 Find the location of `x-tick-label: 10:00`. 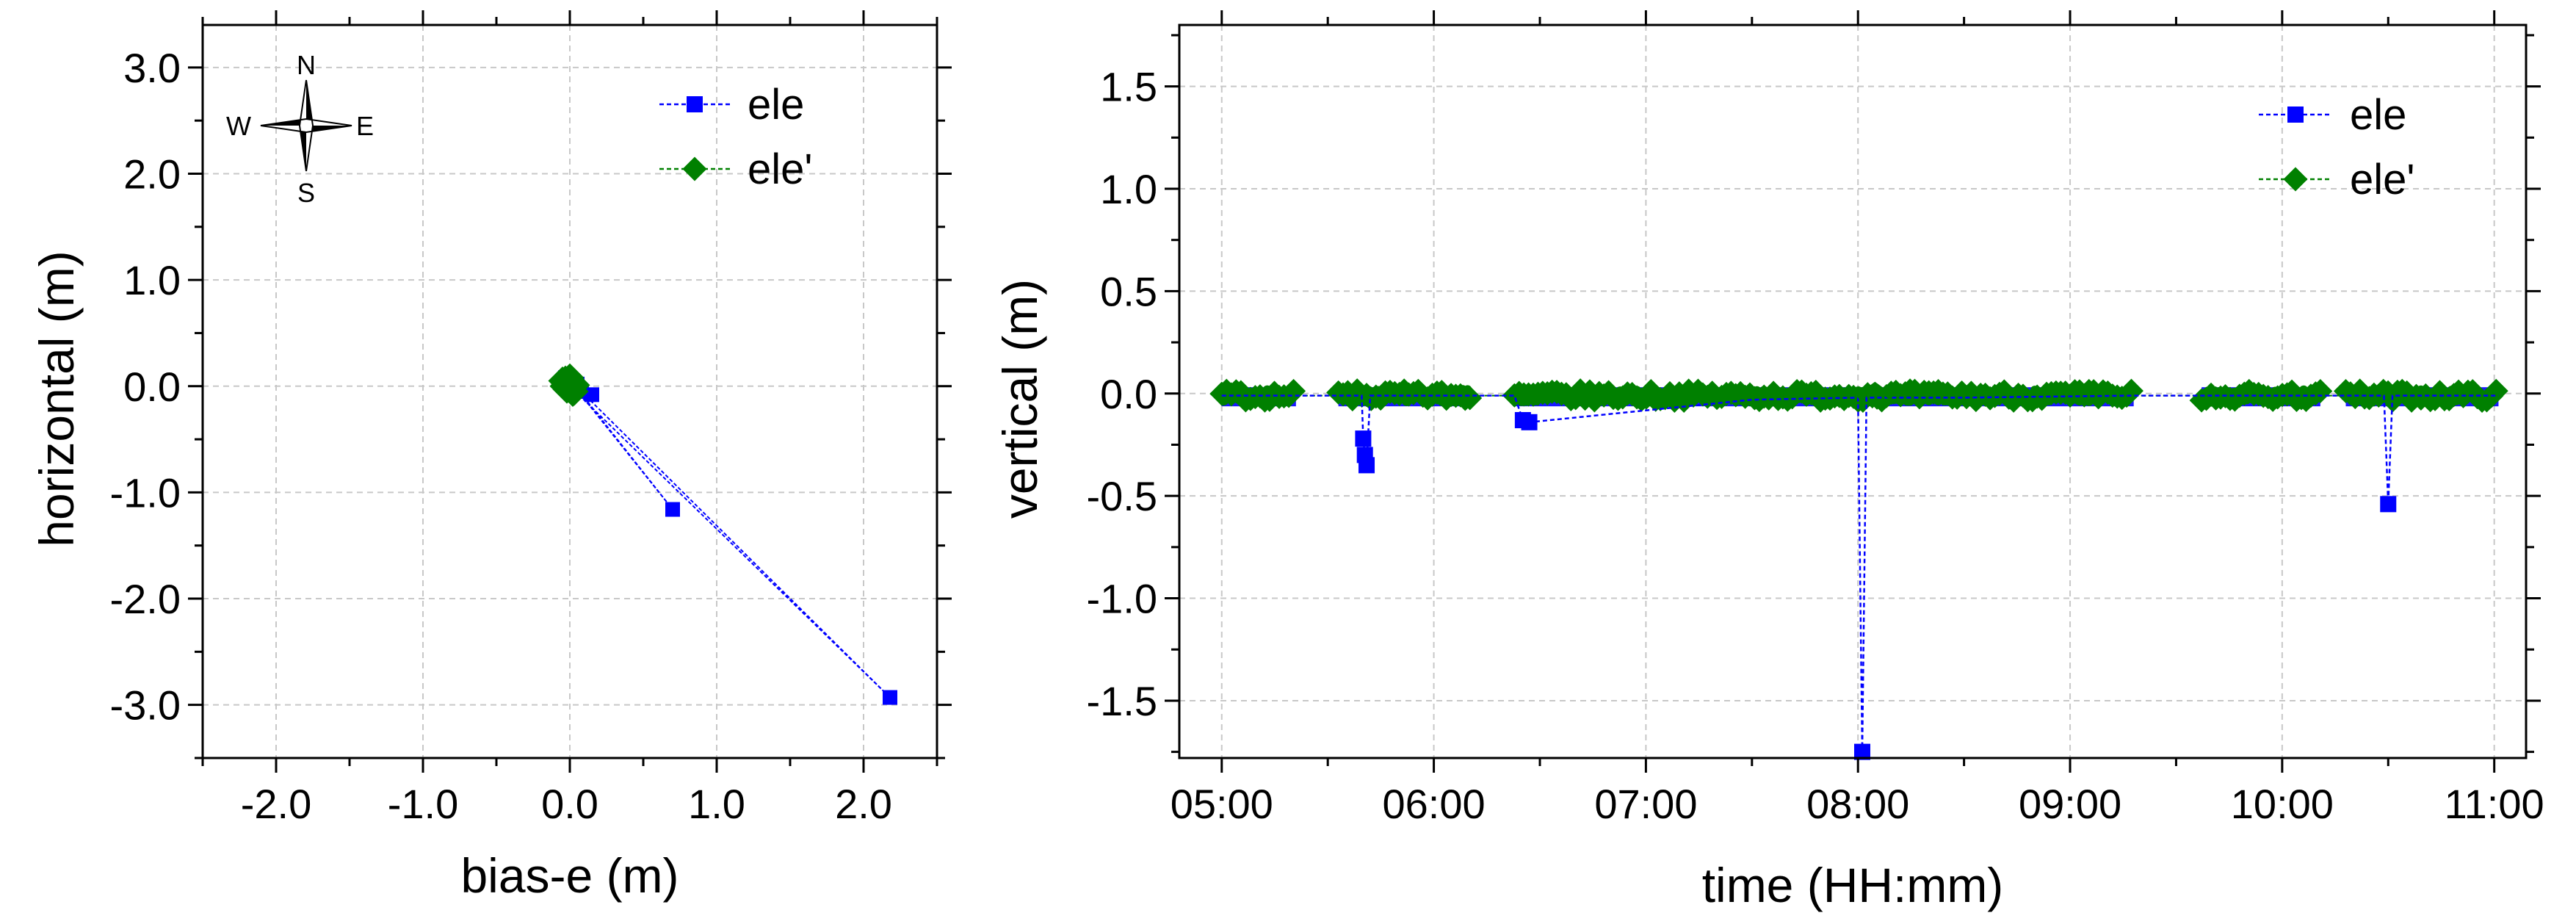

x-tick-label: 10:00 is located at coordinates (2282, 804).